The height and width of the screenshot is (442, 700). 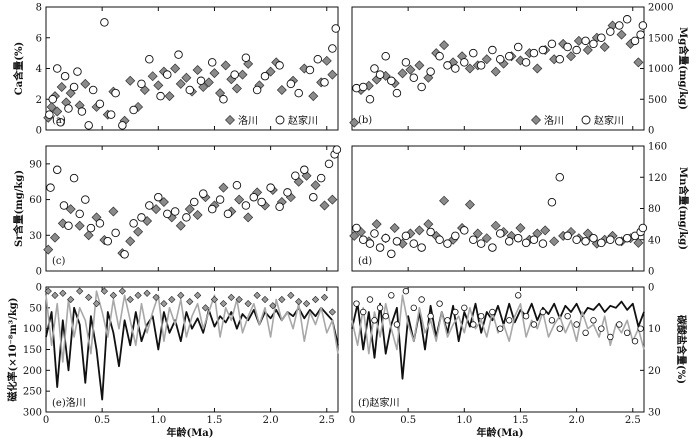 I want to click on y-tick-label: 8, so click(x=39, y=8).